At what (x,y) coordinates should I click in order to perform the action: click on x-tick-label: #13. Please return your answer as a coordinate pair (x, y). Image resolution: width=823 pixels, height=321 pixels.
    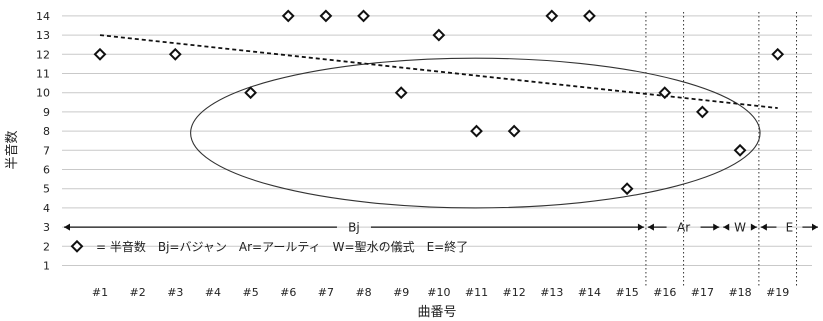
    Looking at the image, I should click on (551, 292).